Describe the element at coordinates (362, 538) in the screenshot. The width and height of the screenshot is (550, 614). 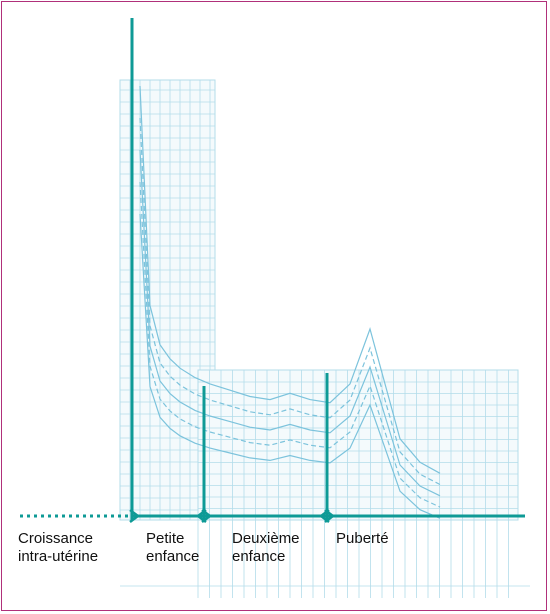
I see `phase-label-puberte: Puberté` at that location.